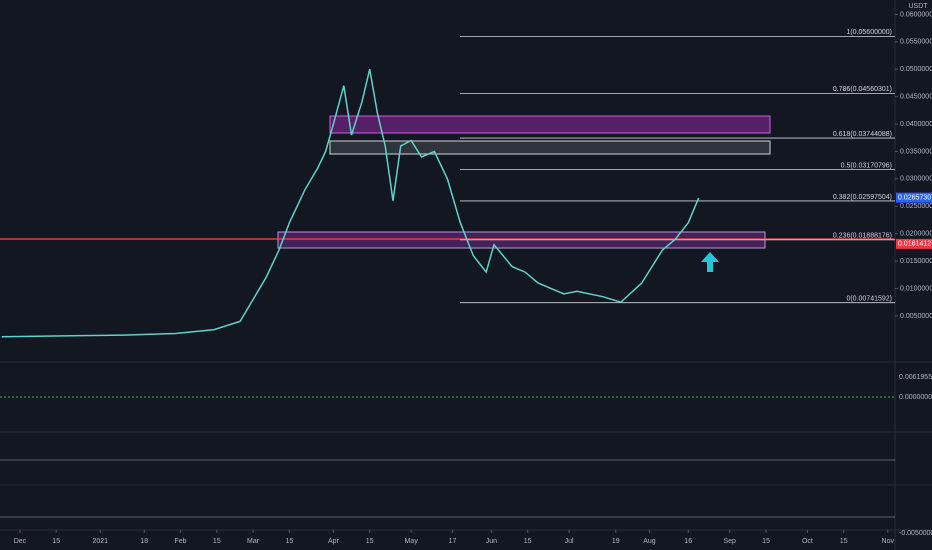 This screenshot has height=550, width=932. I want to click on fib-label: 0.786(0.04560301), so click(862, 89).